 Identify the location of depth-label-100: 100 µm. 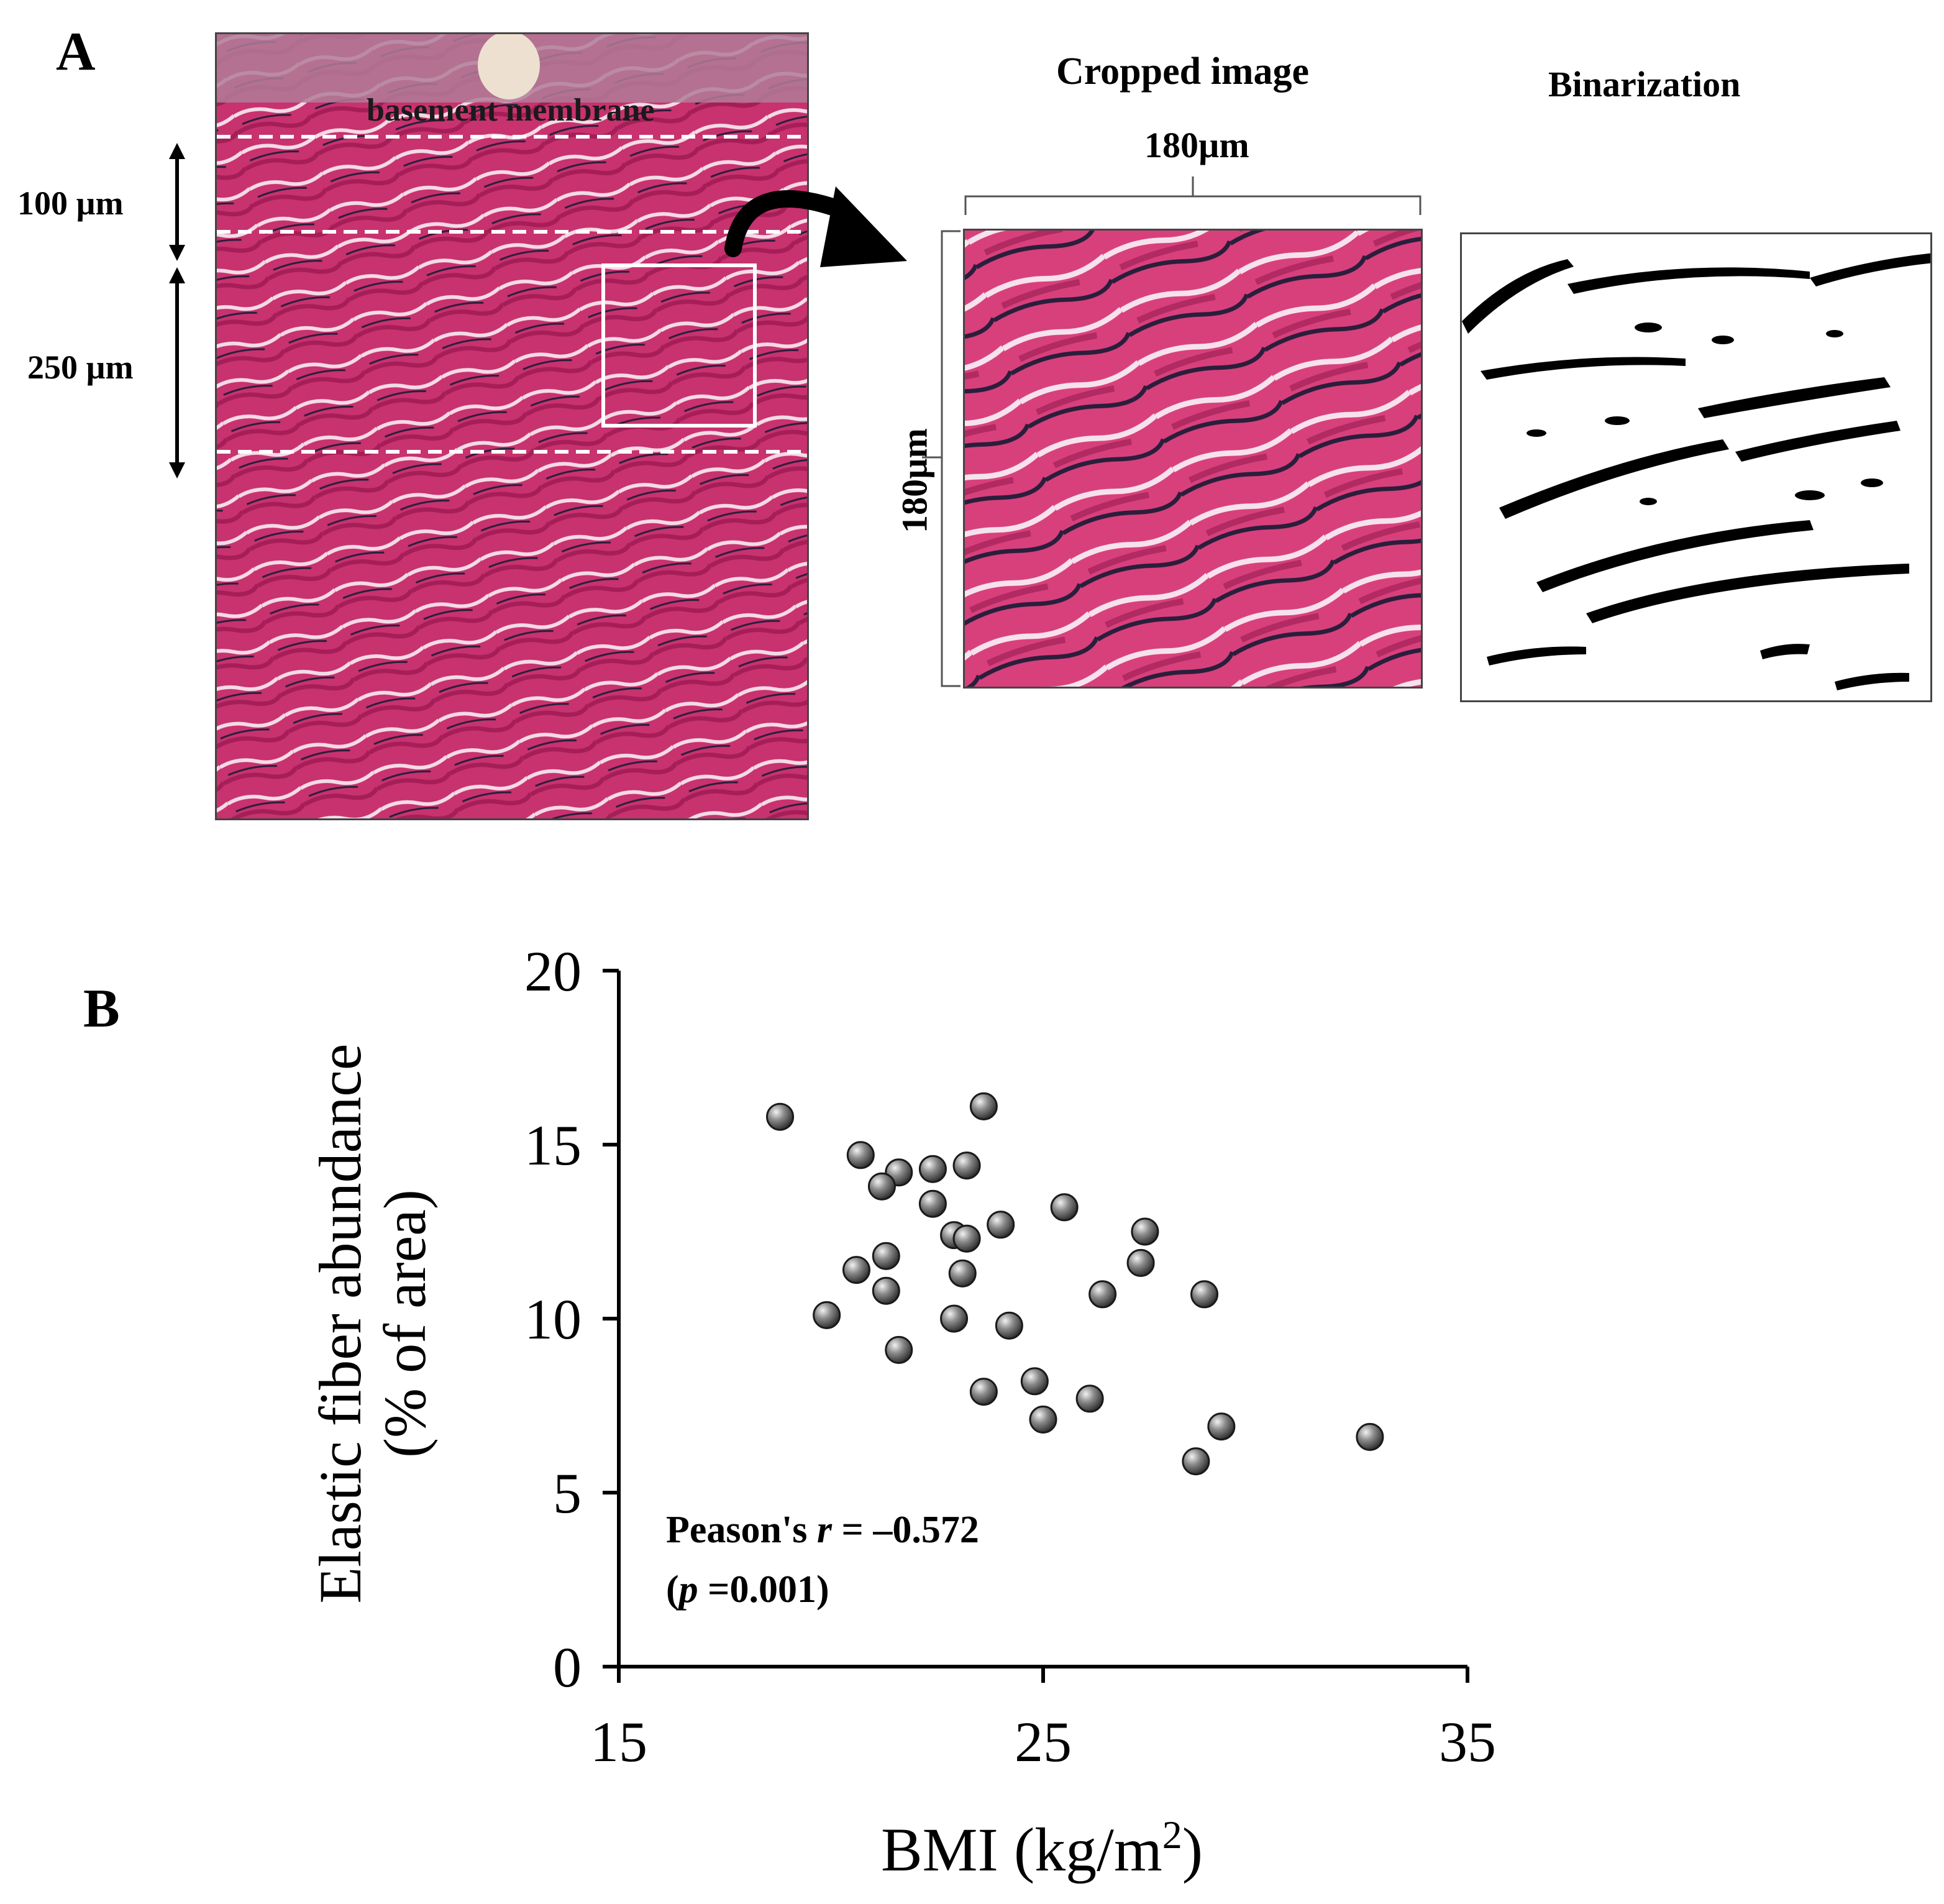
(70, 203).